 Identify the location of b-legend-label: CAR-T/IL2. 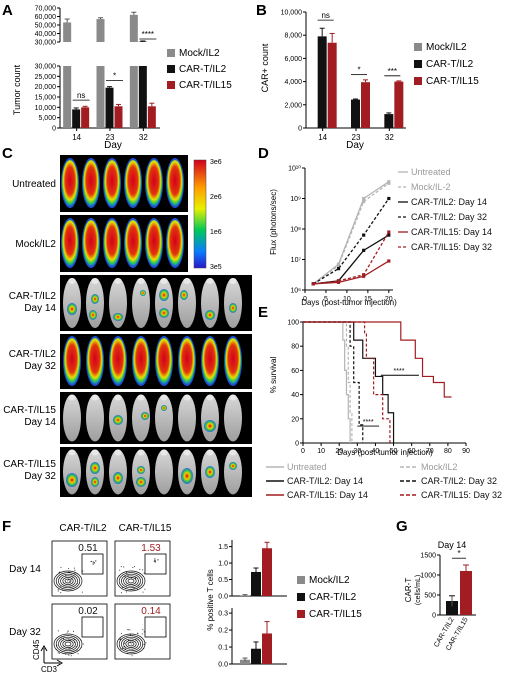
(450, 64).